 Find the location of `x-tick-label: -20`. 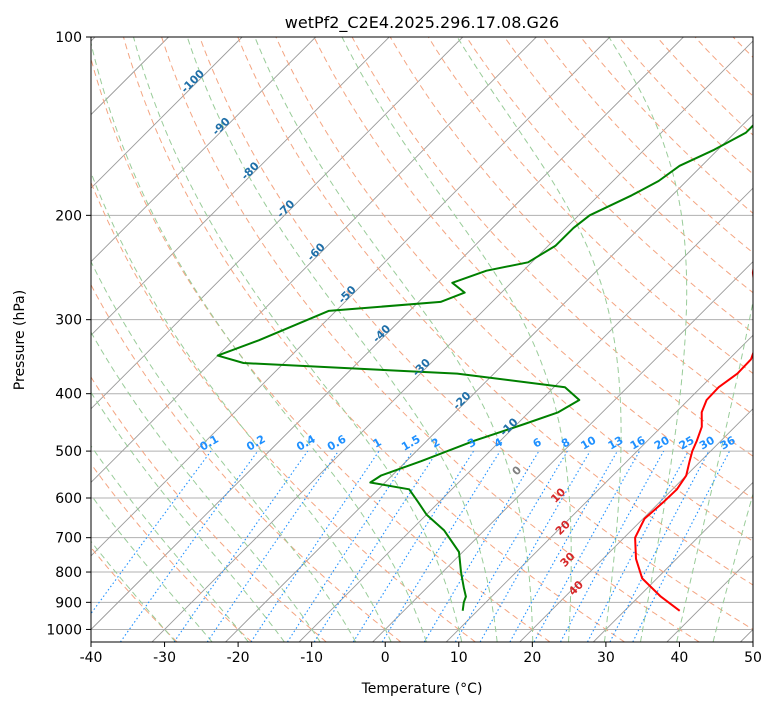

x-tick-label: -20 is located at coordinates (238, 658).